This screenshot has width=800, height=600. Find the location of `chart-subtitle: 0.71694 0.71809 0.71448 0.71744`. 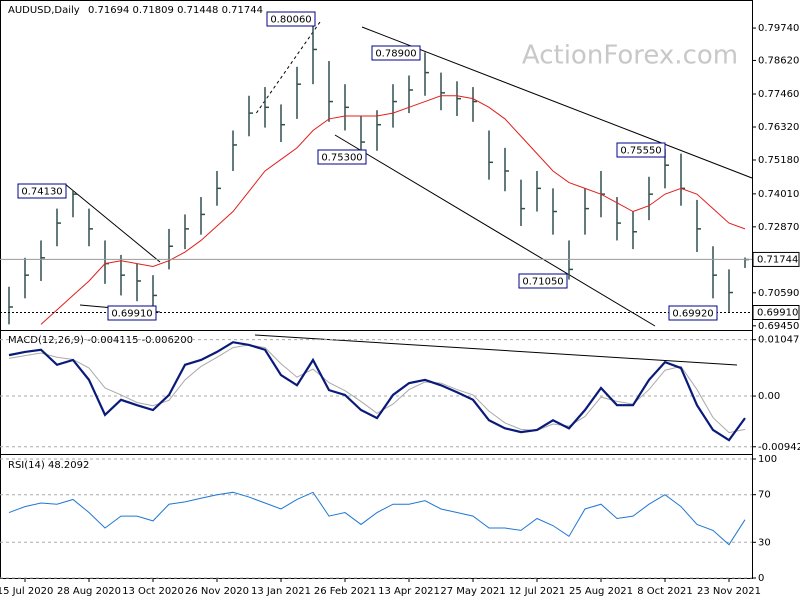

chart-subtitle: 0.71694 0.71809 0.71448 0.71744 is located at coordinates (175, 10).